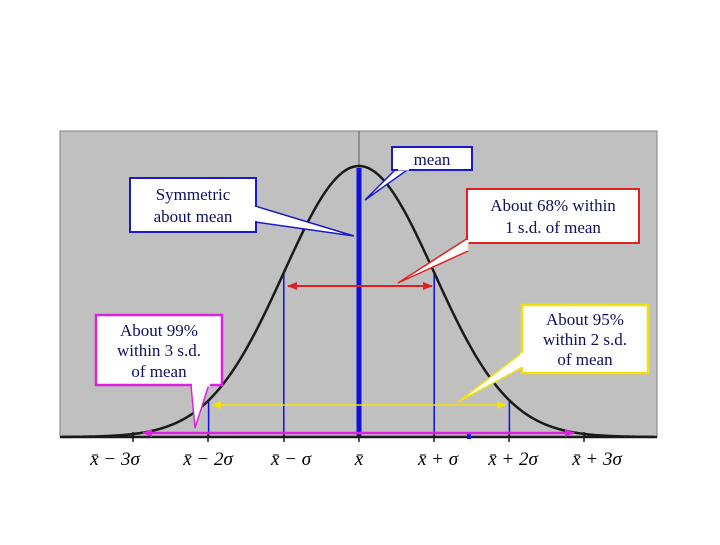  What do you see at coordinates (432, 159) in the screenshot?
I see `callout-mean-text: mean` at bounding box center [432, 159].